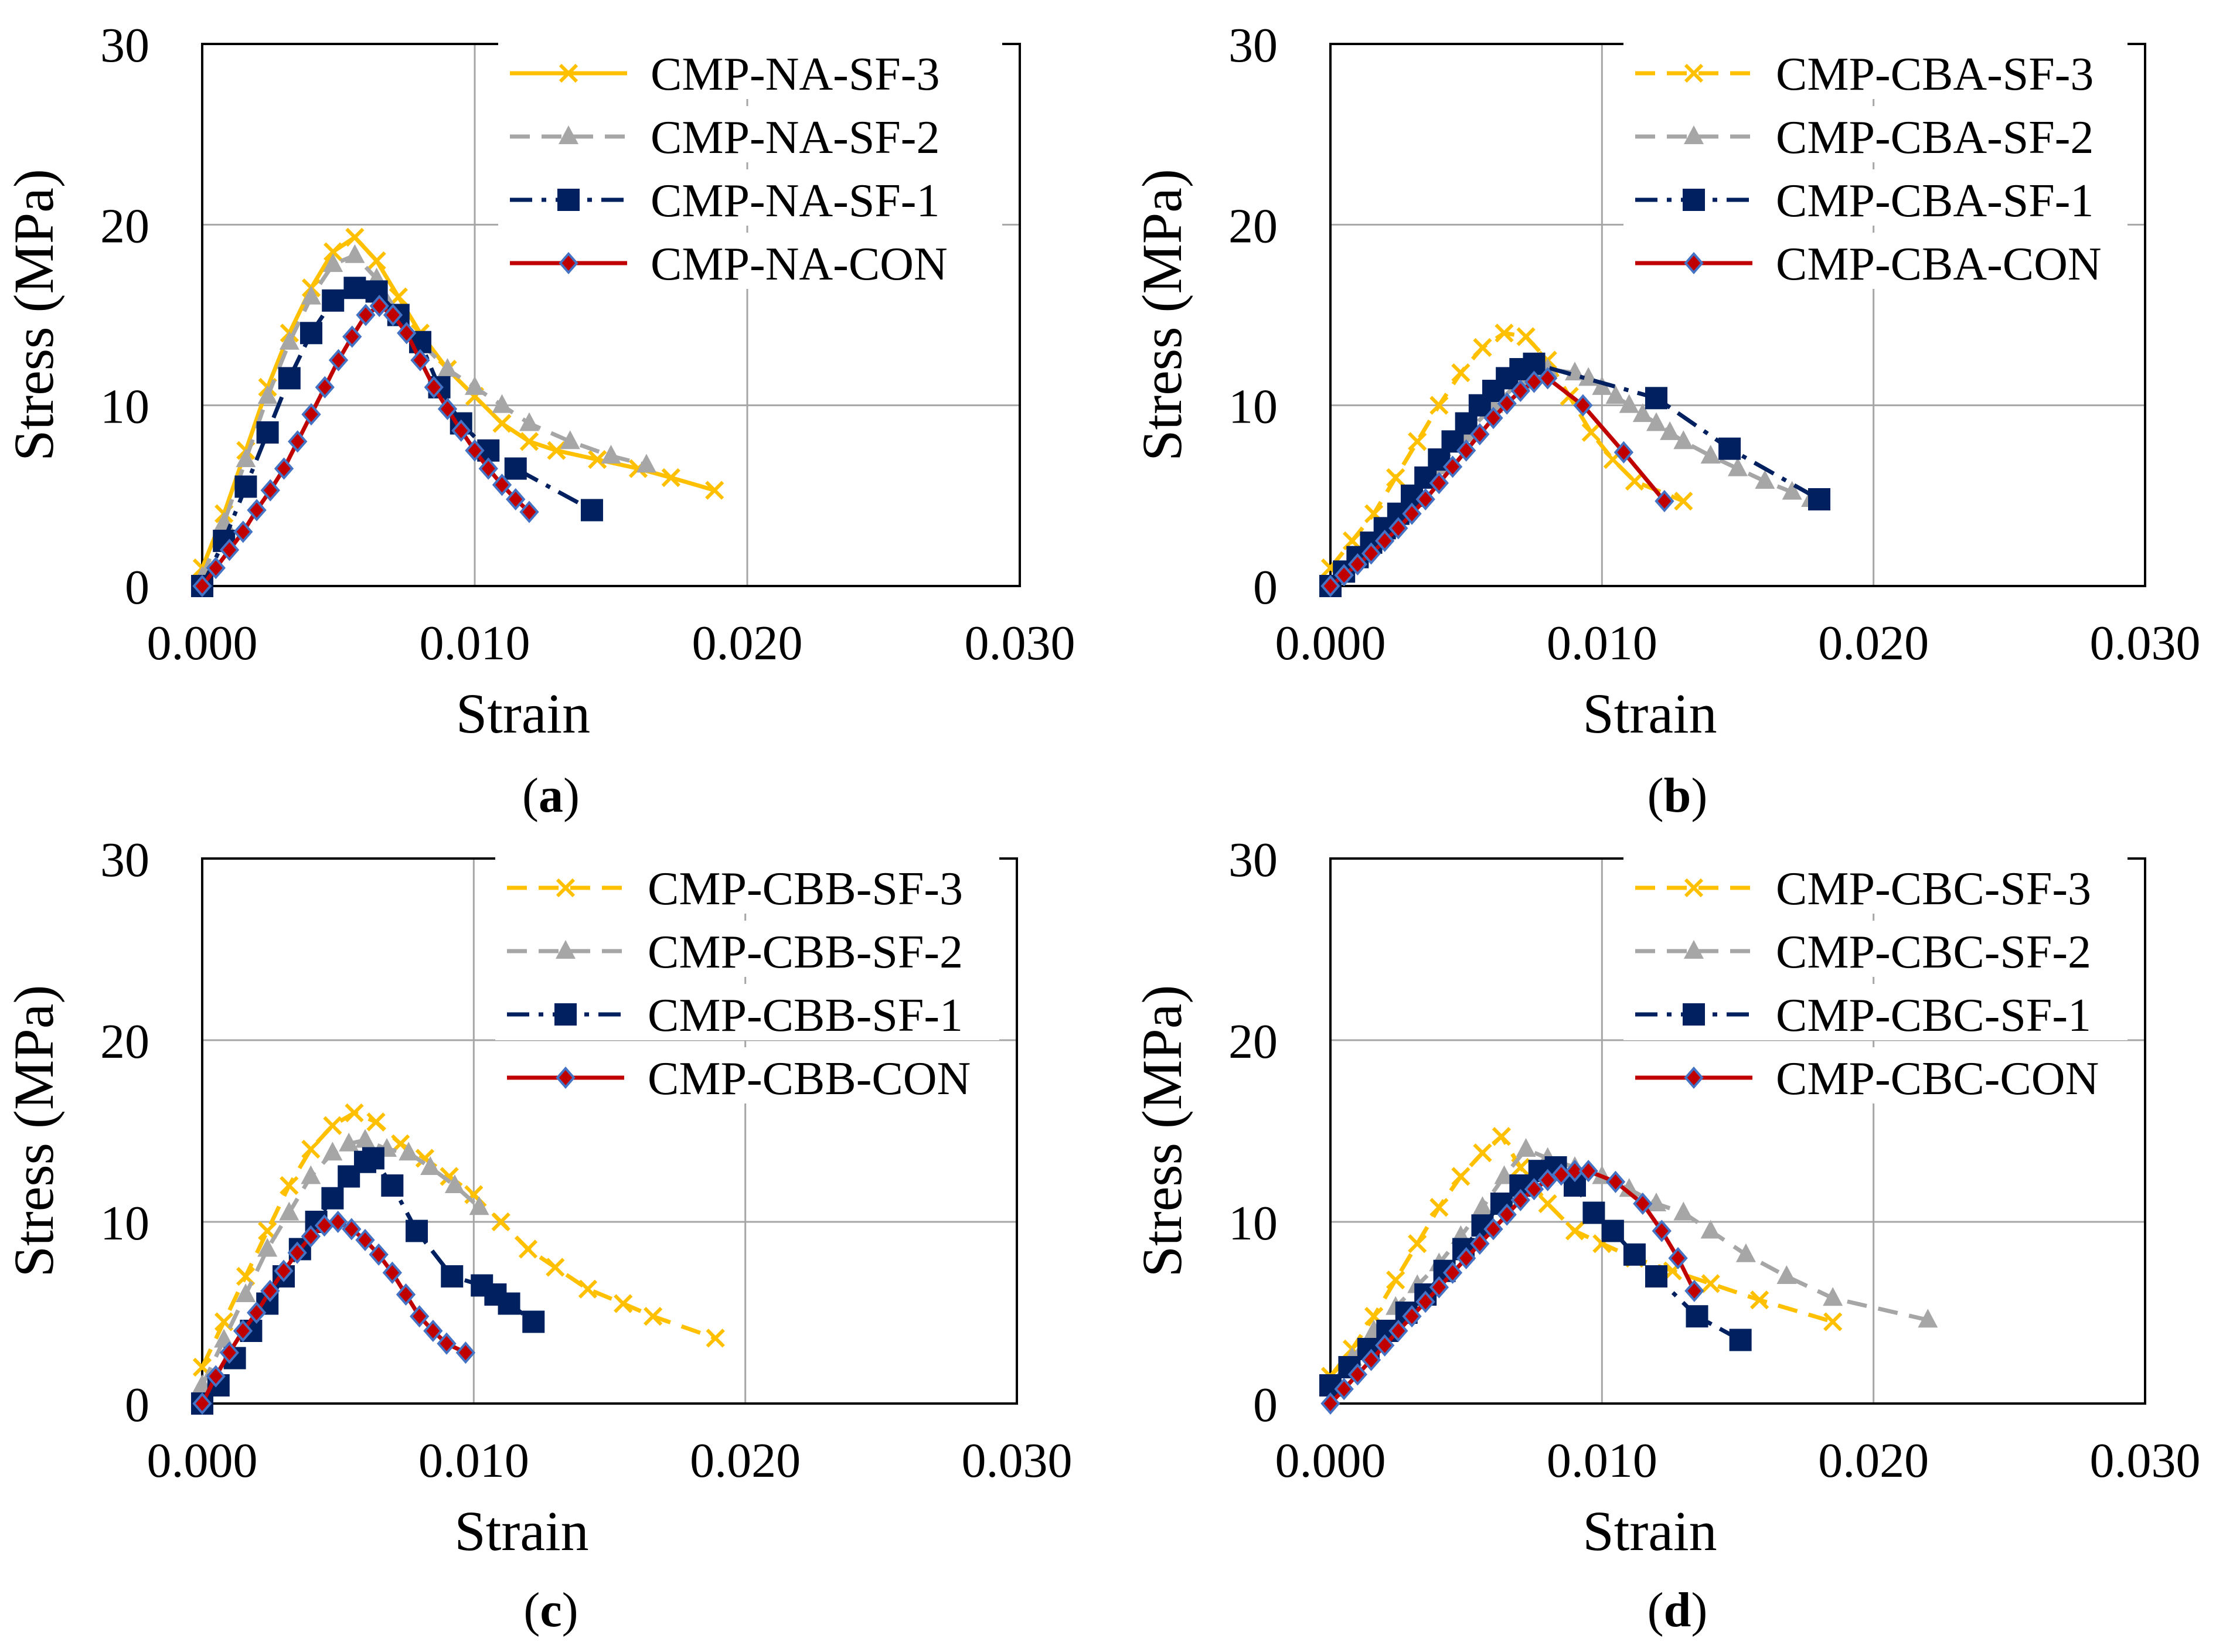  What do you see at coordinates (33, 315) in the screenshot?
I see `y-axis-label: Stress (MPa)` at bounding box center [33, 315].